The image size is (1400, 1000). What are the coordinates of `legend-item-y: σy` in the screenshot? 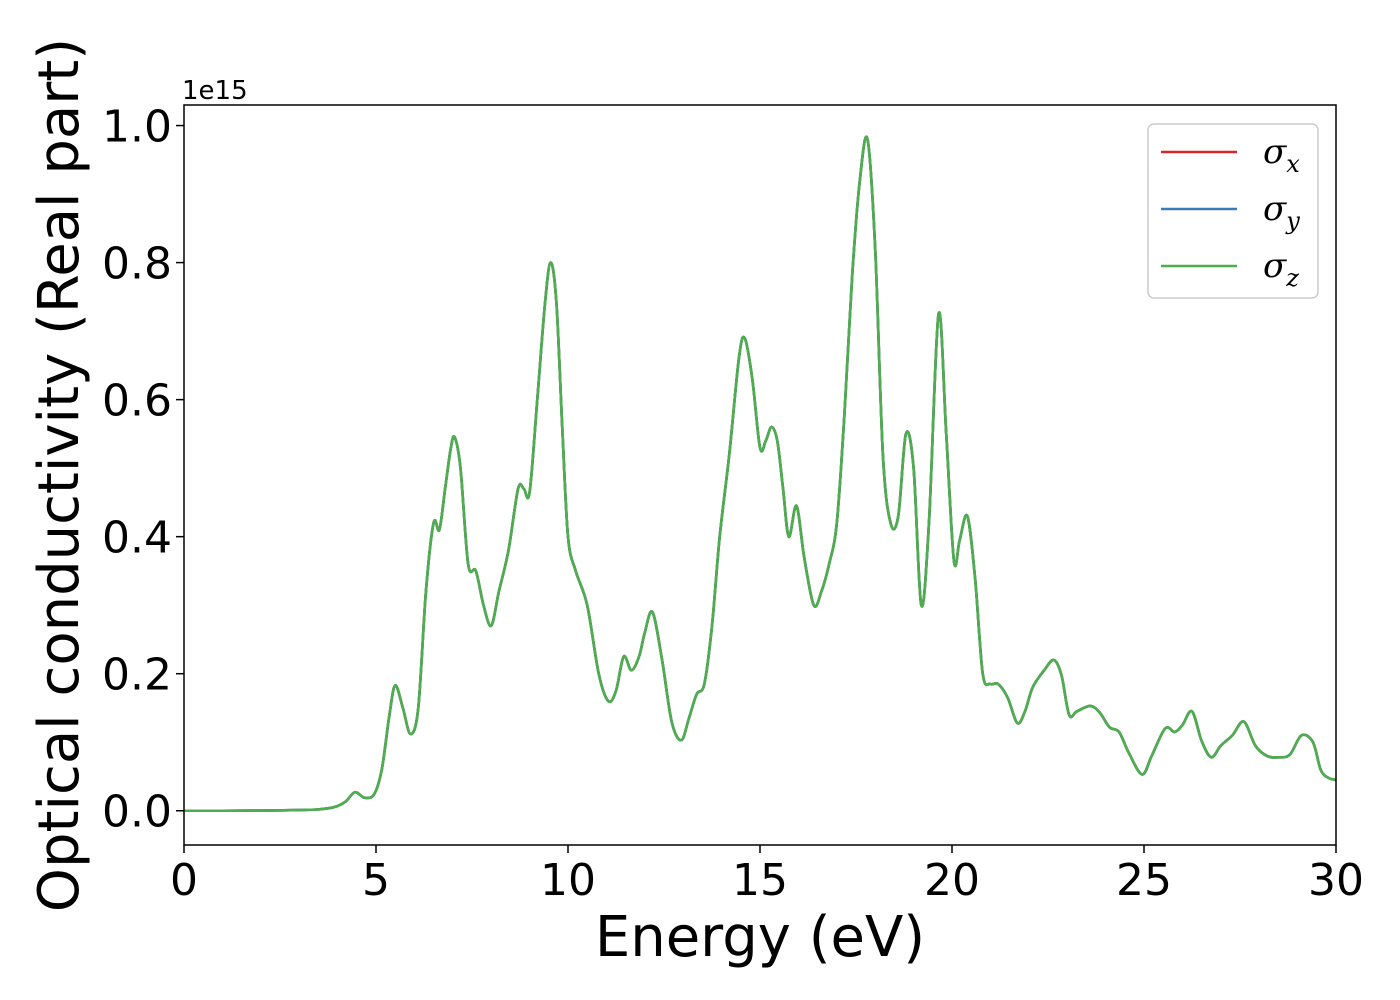 It's located at (1230, 212).